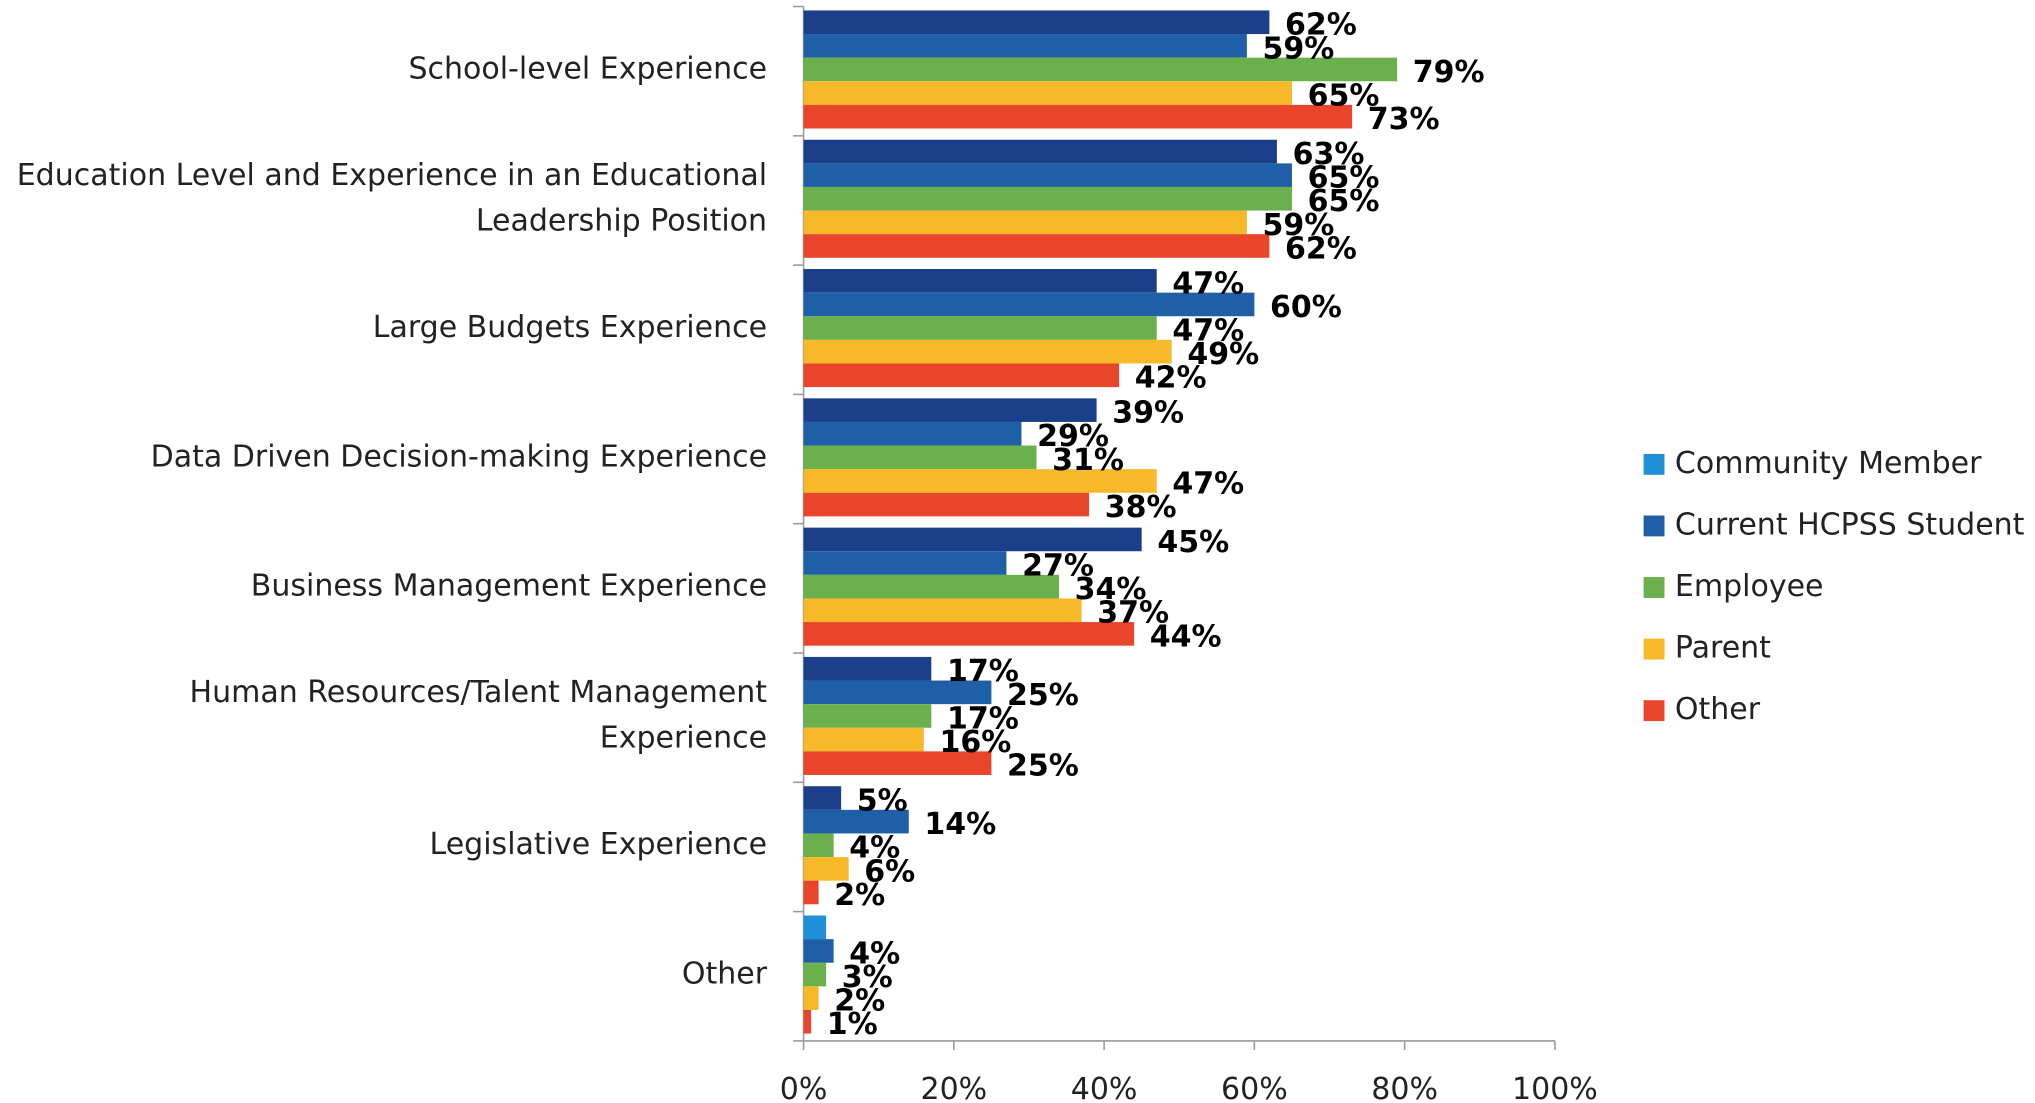 Image resolution: width=2035 pixels, height=1103 pixels. What do you see at coordinates (621, 220) in the screenshot?
I see `y-tick-label: Leadership Position` at bounding box center [621, 220].